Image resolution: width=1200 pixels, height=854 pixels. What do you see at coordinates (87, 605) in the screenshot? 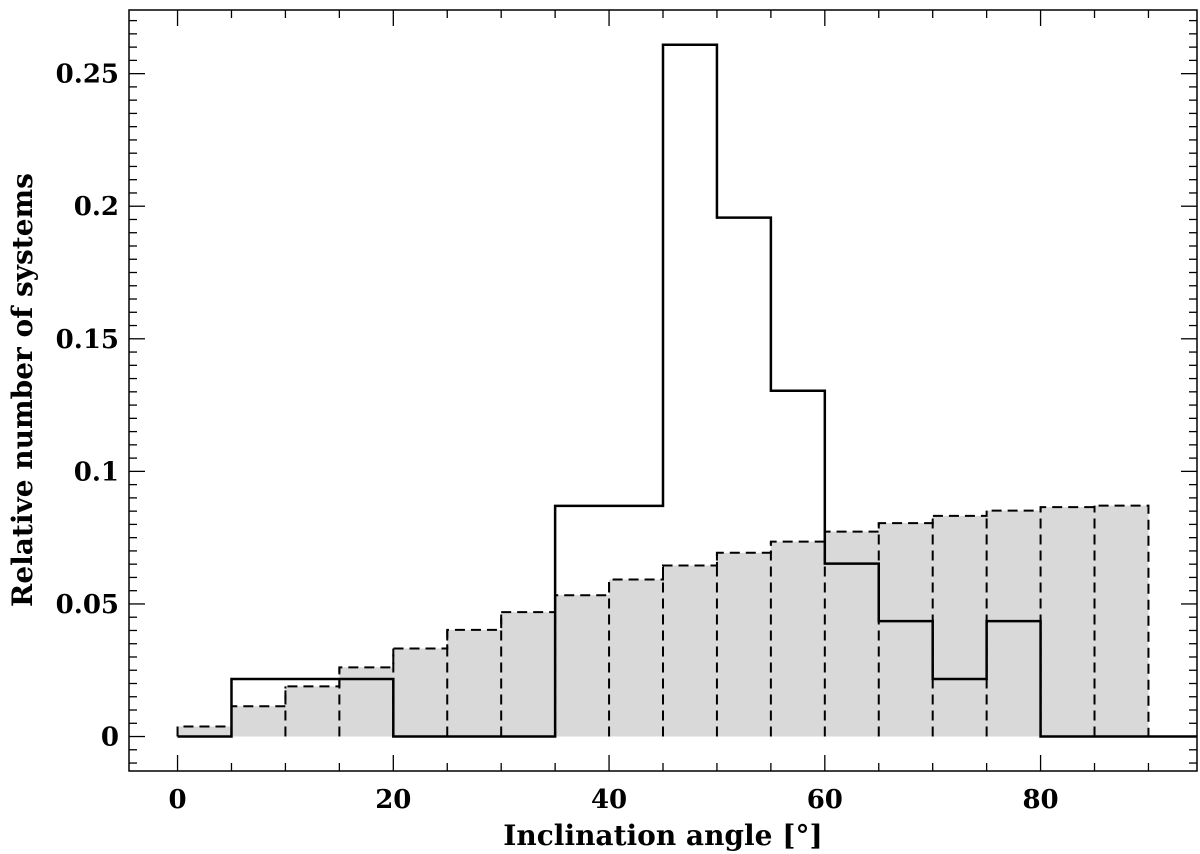
I see `y-tick-label: 0.05` at bounding box center [87, 605].